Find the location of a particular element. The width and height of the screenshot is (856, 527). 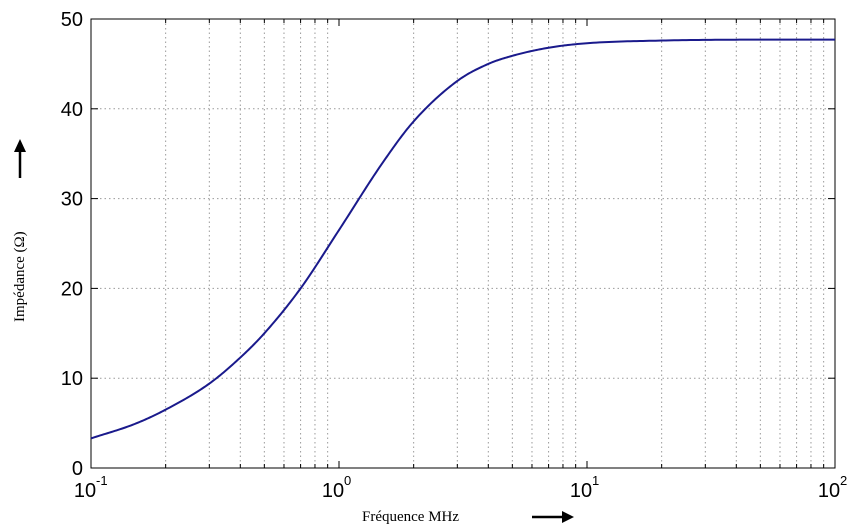

x-tick-label-exponent: 1 is located at coordinates (595, 480).